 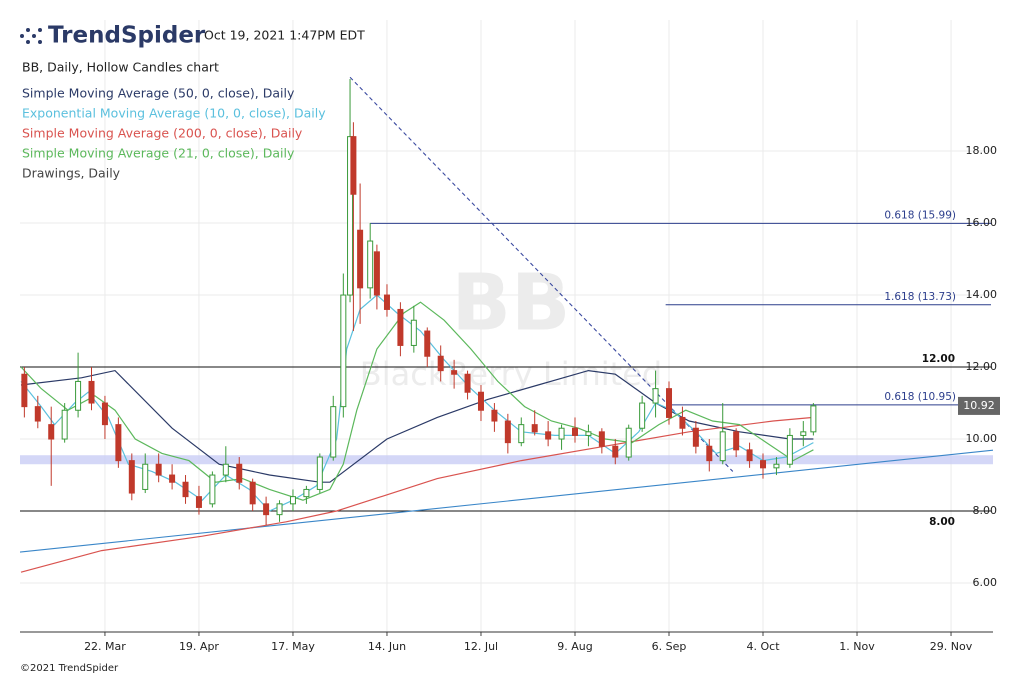 I want to click on y-tick-label: 16.00, so click(x=982, y=222).